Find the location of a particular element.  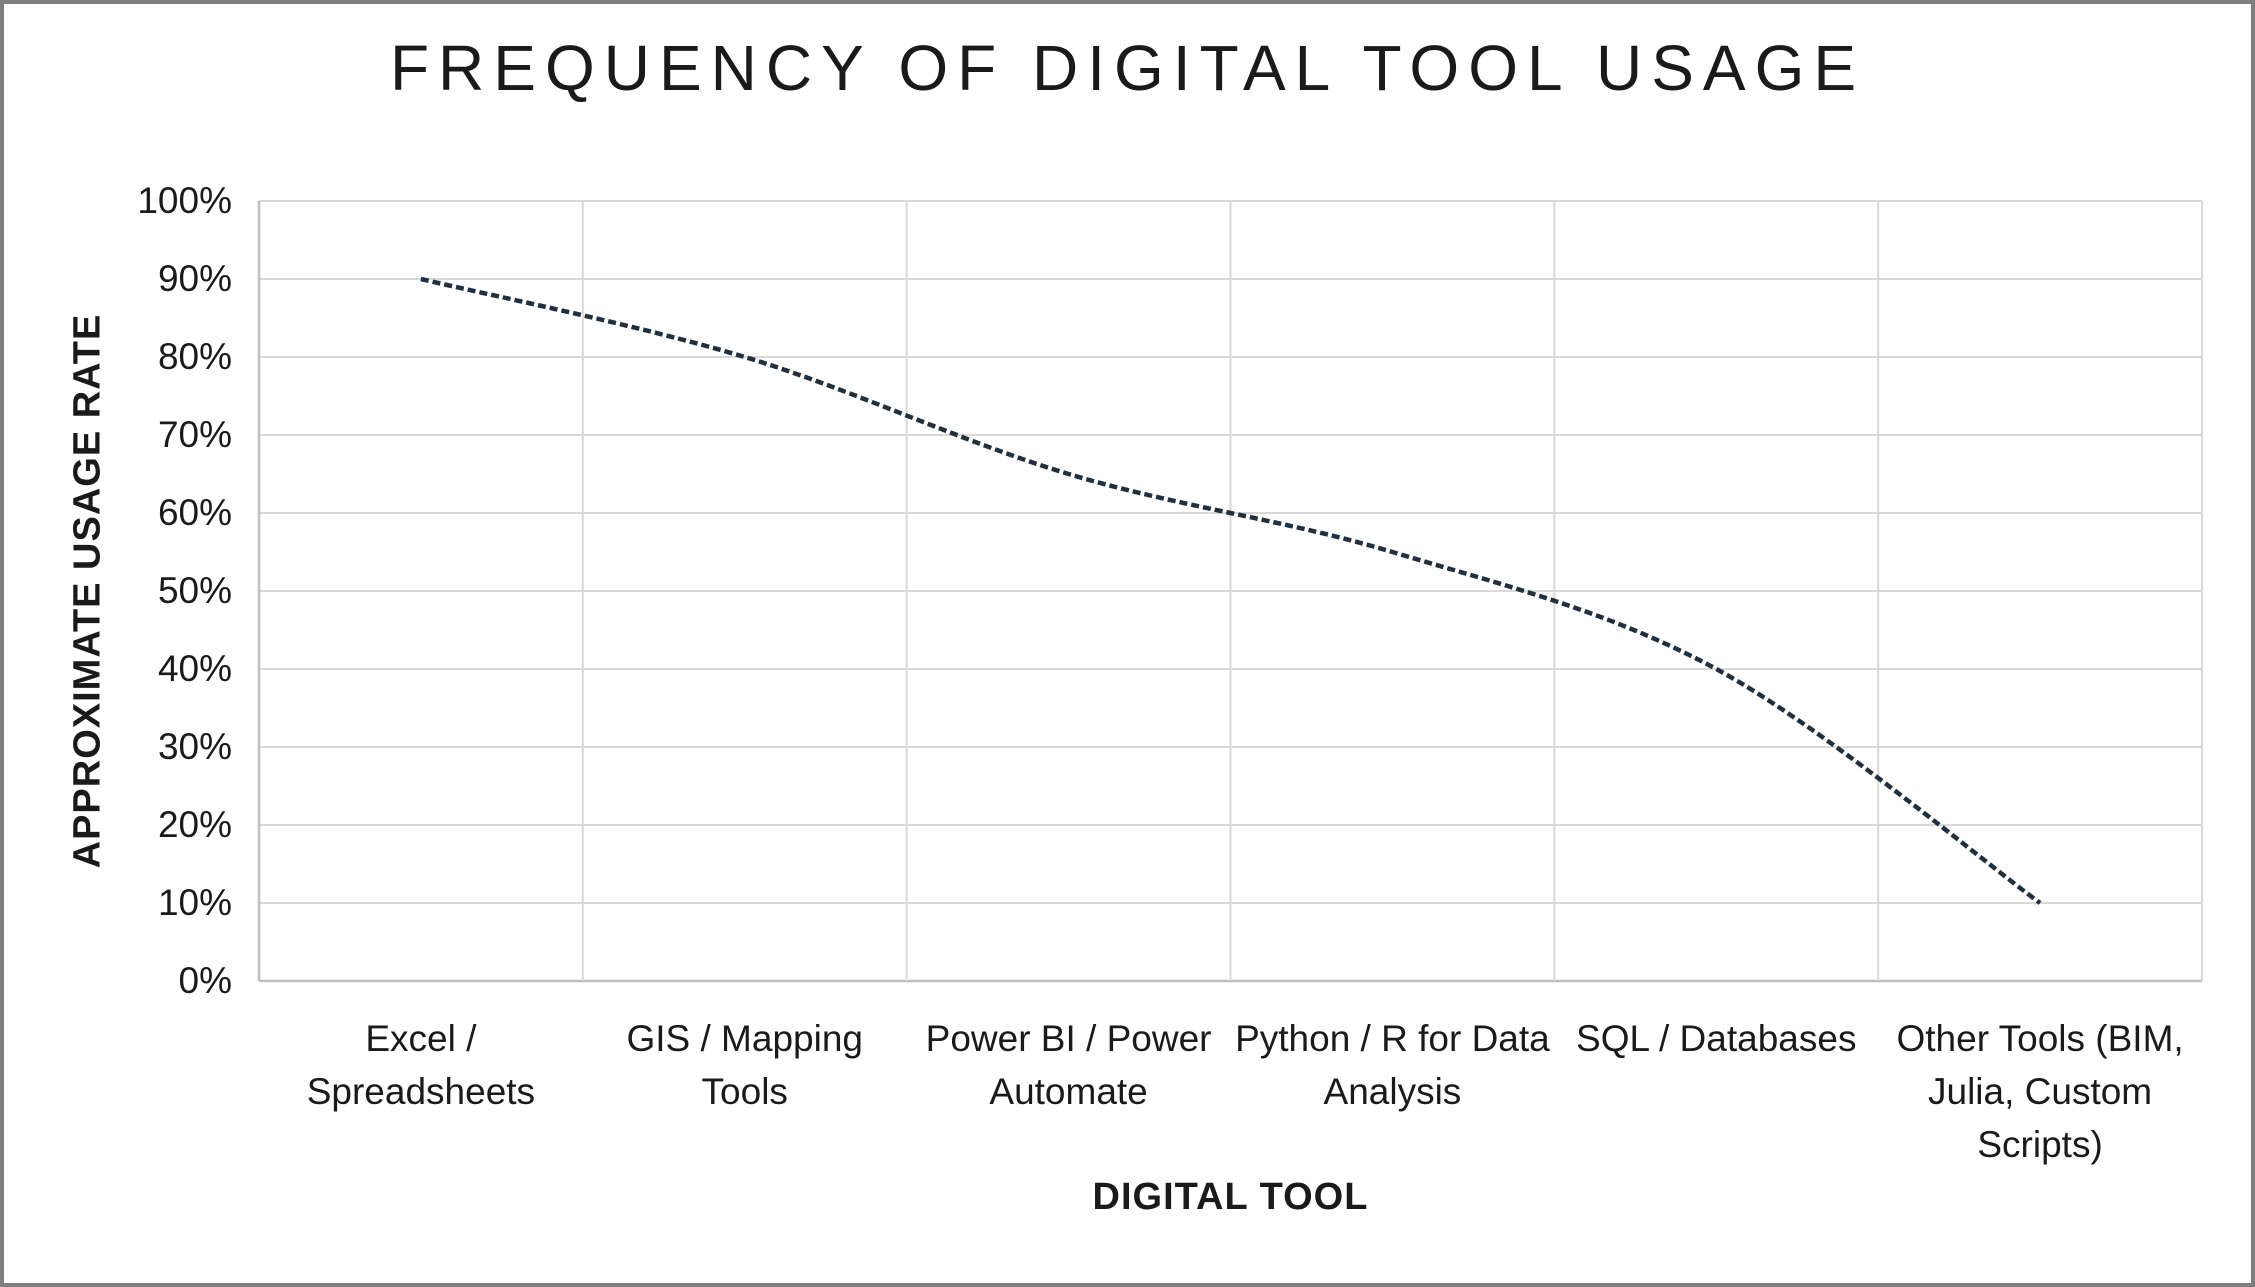

x-tick-label-line: Python / R for Data is located at coordinates (1392, 1038).